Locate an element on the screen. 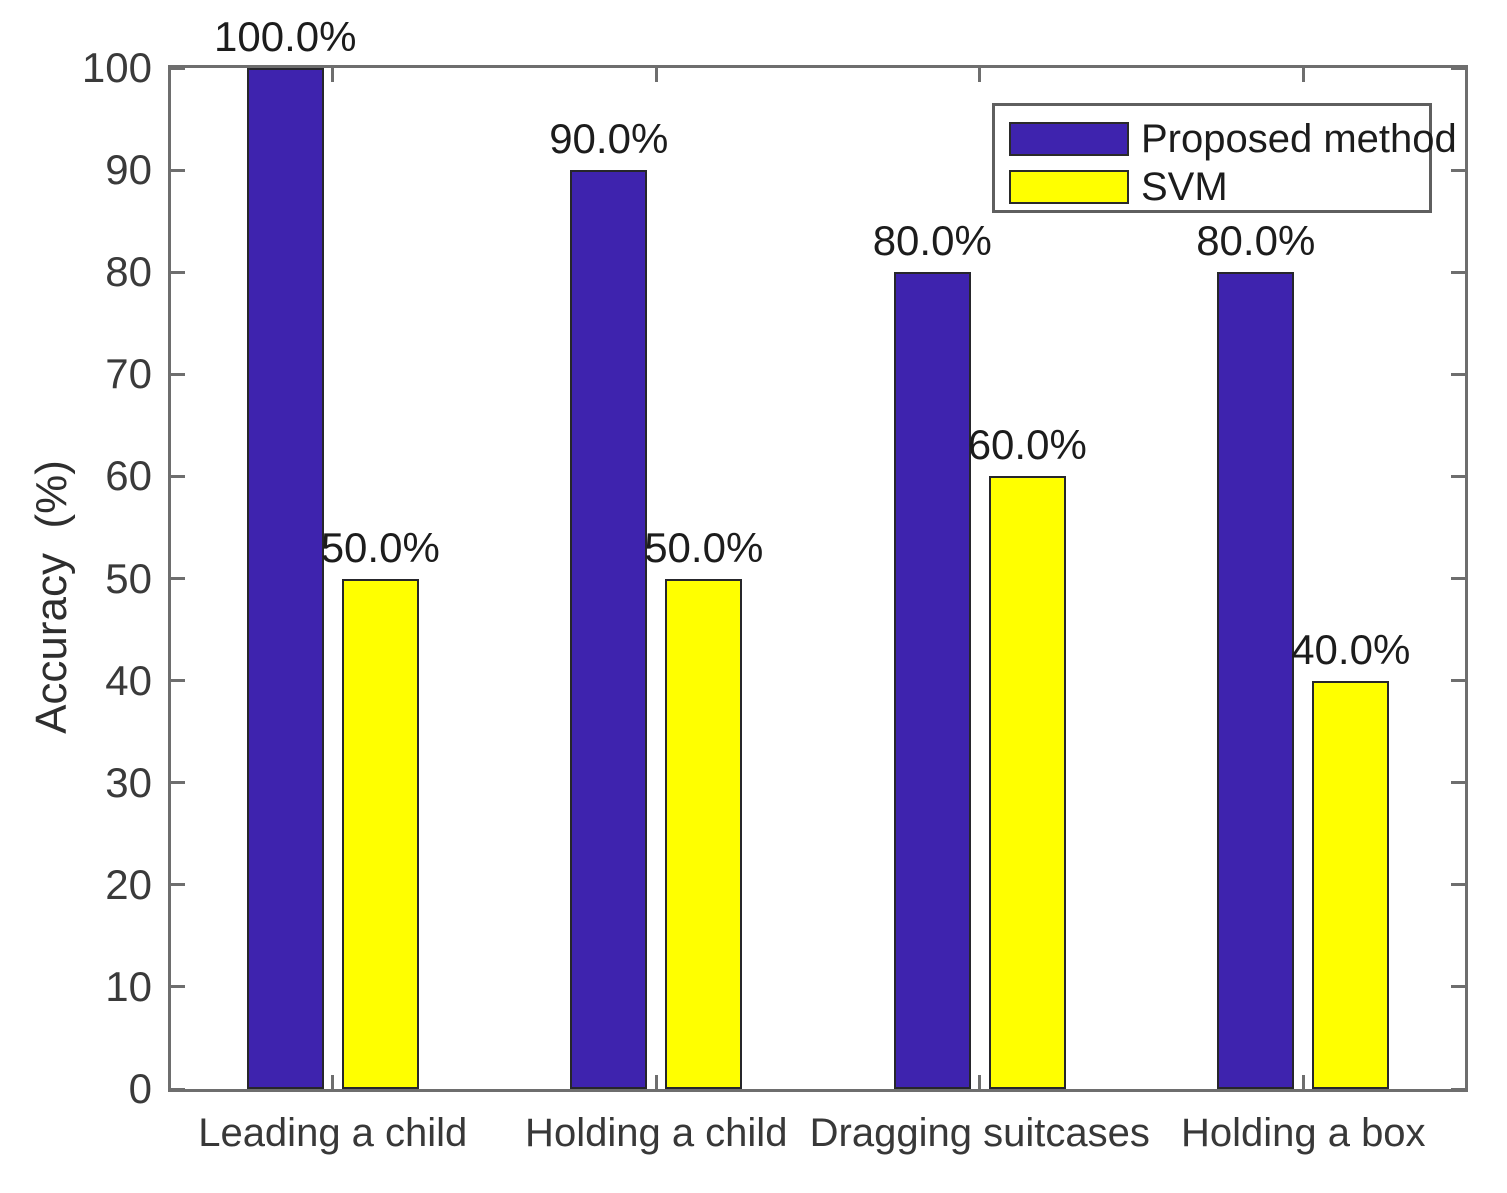  value-label-svm-holding-a-child: 50.0% is located at coordinates (704, 547).